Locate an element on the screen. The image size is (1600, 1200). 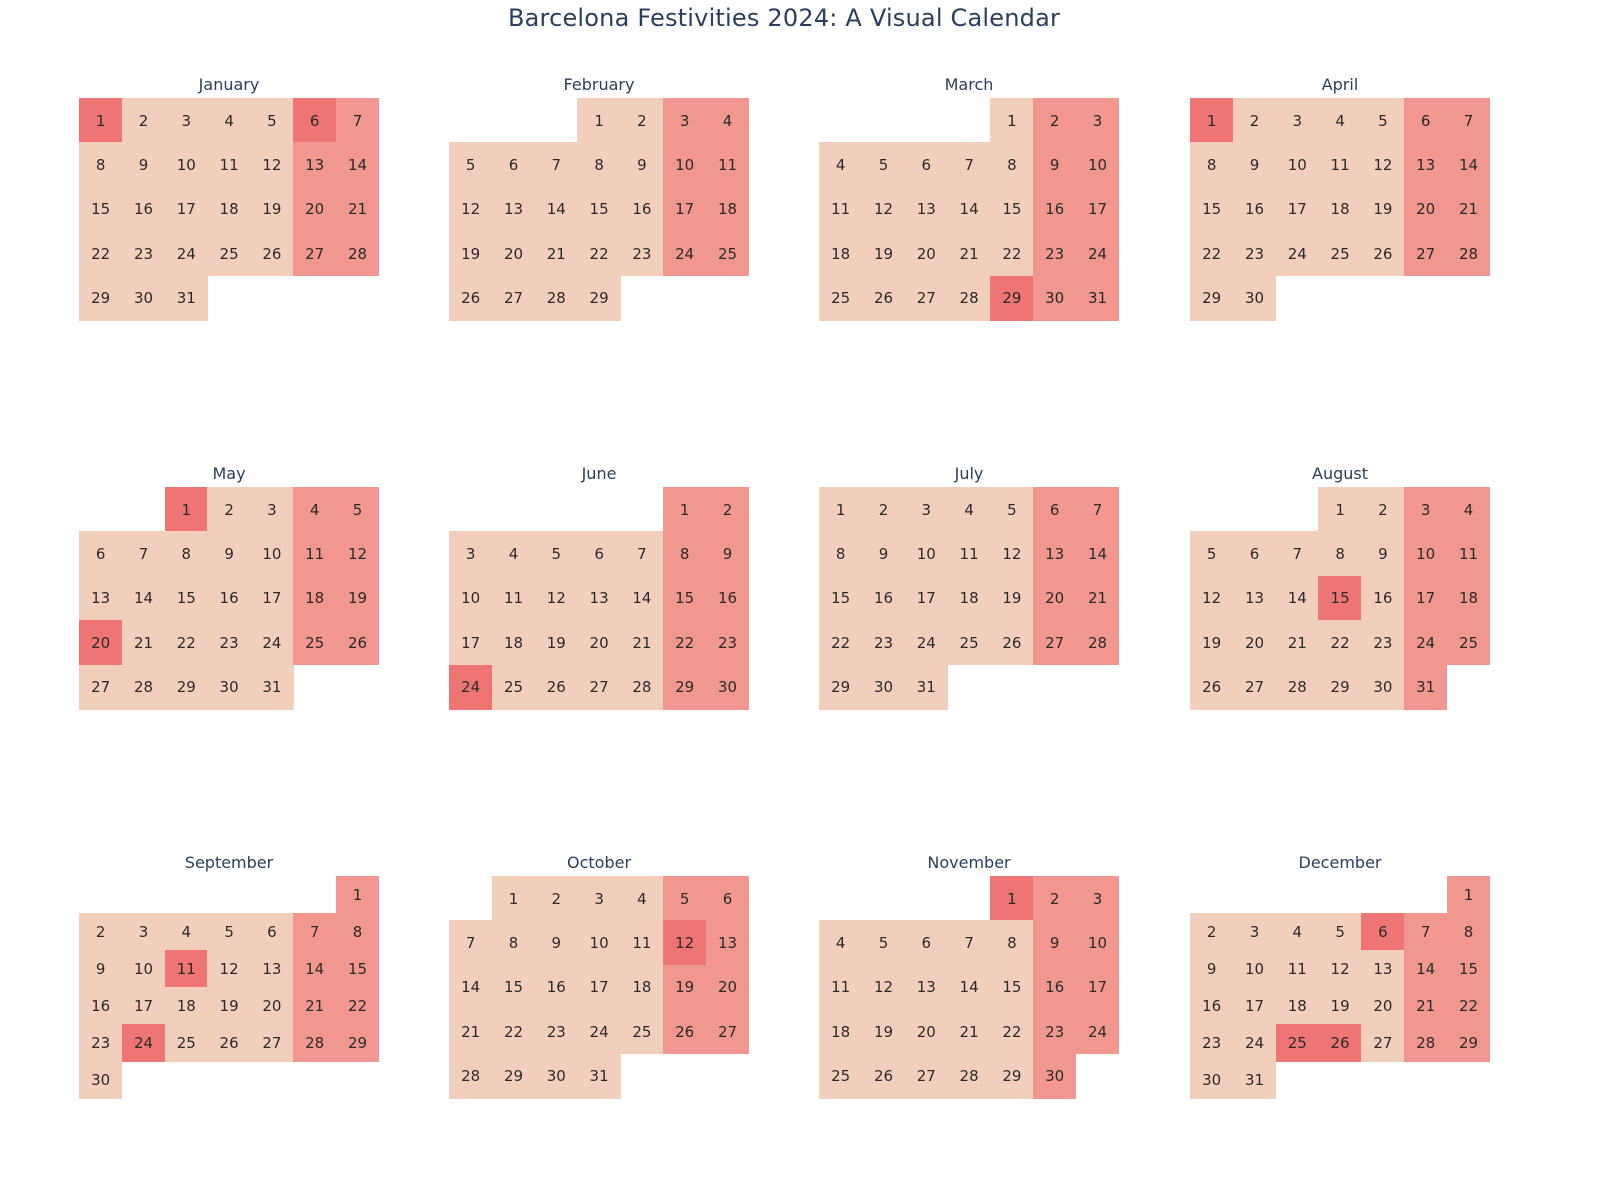
day-cell-weekday: 23 is located at coordinates (1383, 643).